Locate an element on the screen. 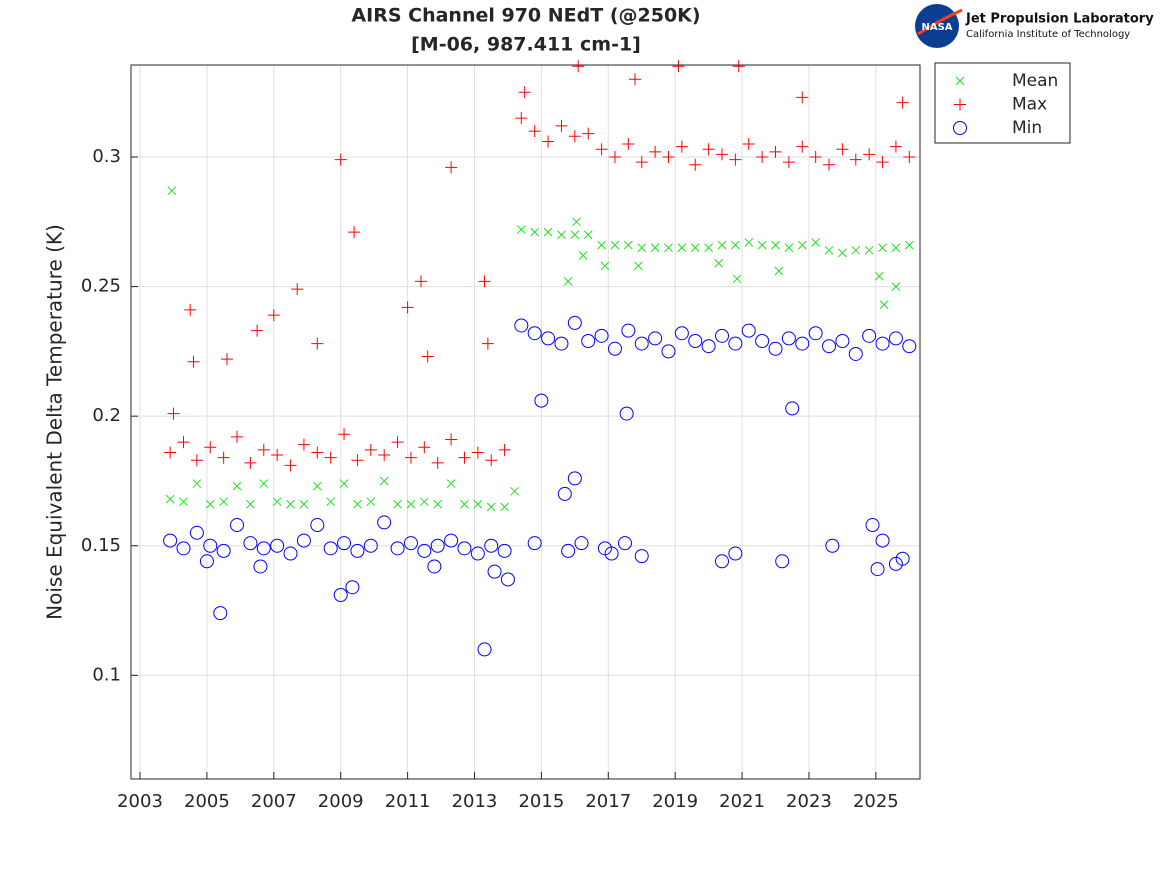 The image size is (1167, 875). legend-label: Min is located at coordinates (1027, 128).